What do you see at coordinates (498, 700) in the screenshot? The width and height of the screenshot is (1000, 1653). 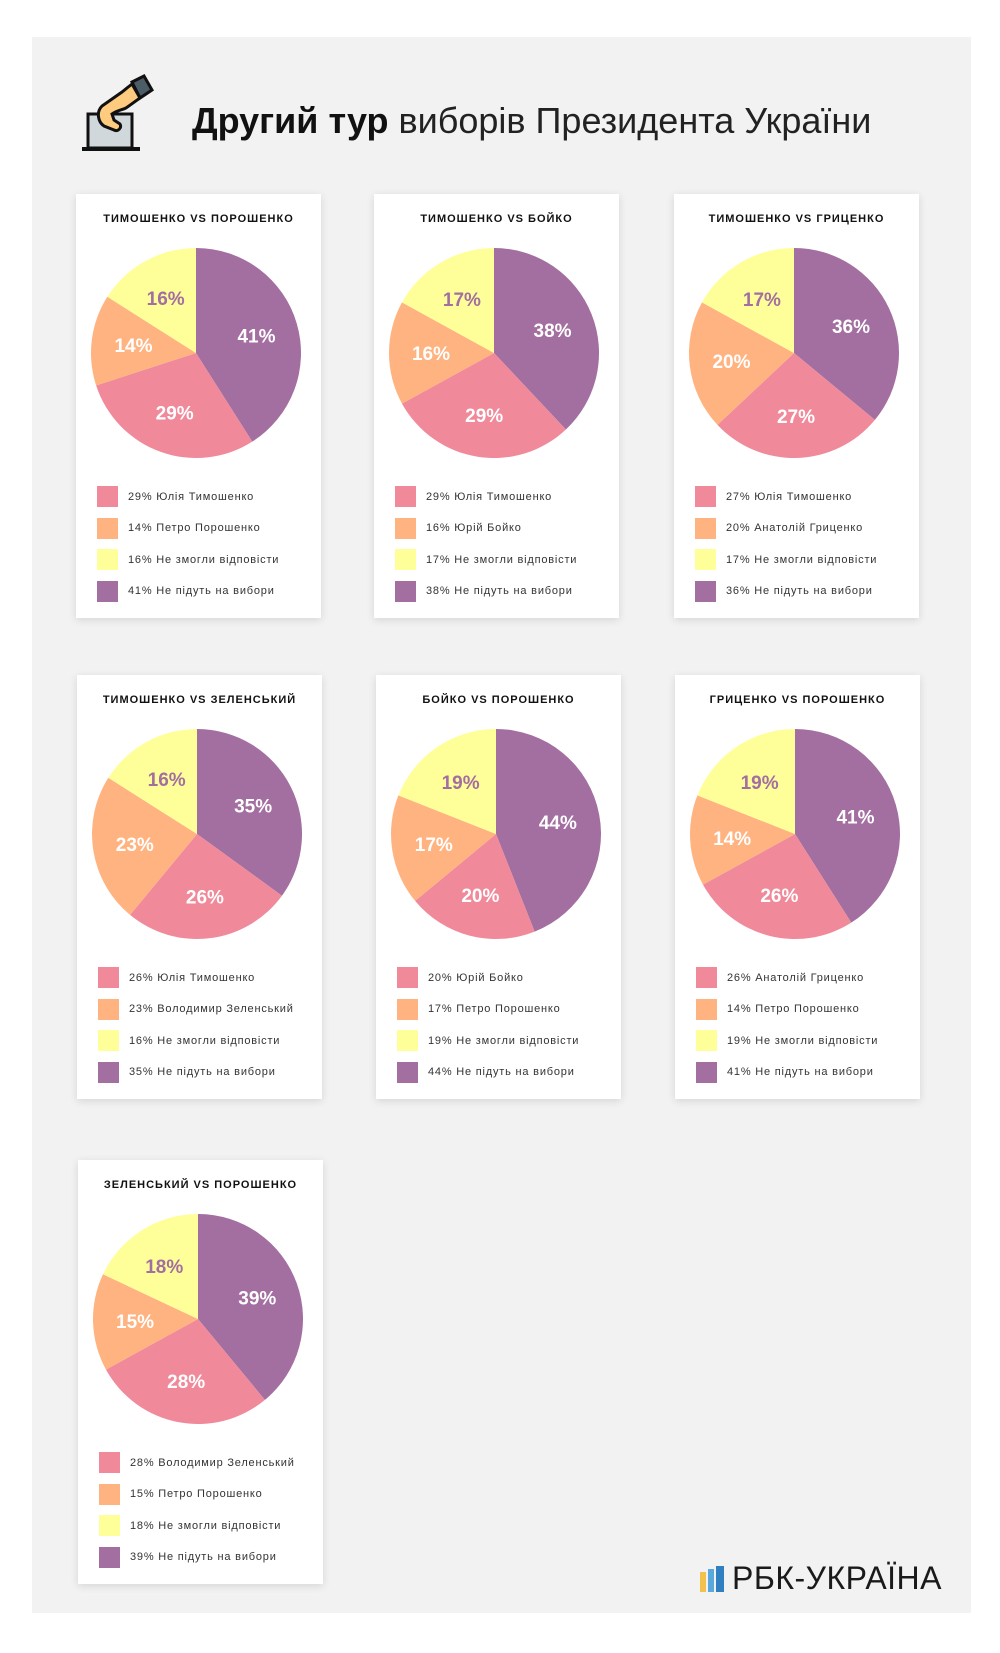 I see `chart-title: БОЙКО VS ПОРОШЕНКО` at bounding box center [498, 700].